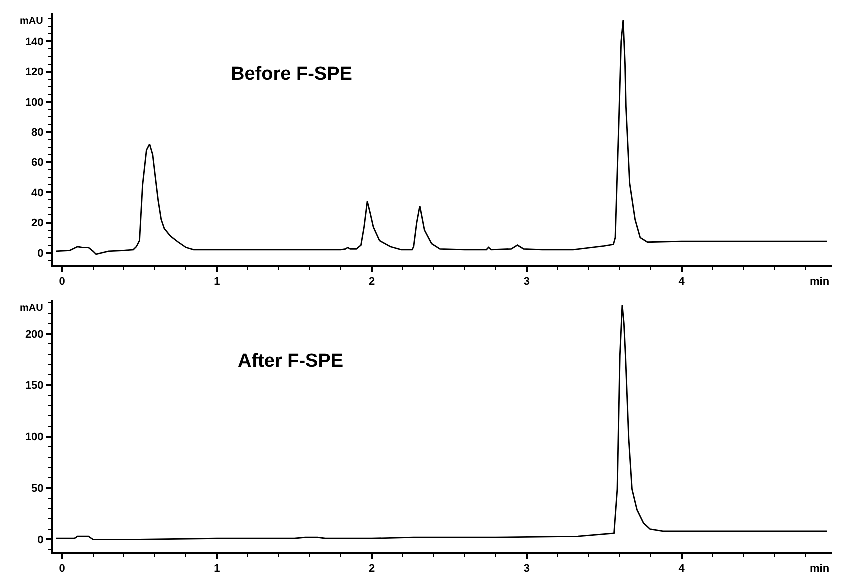 The width and height of the screenshot is (841, 574). What do you see at coordinates (34, 334) in the screenshot?
I see `y-tick-label: 200` at bounding box center [34, 334].